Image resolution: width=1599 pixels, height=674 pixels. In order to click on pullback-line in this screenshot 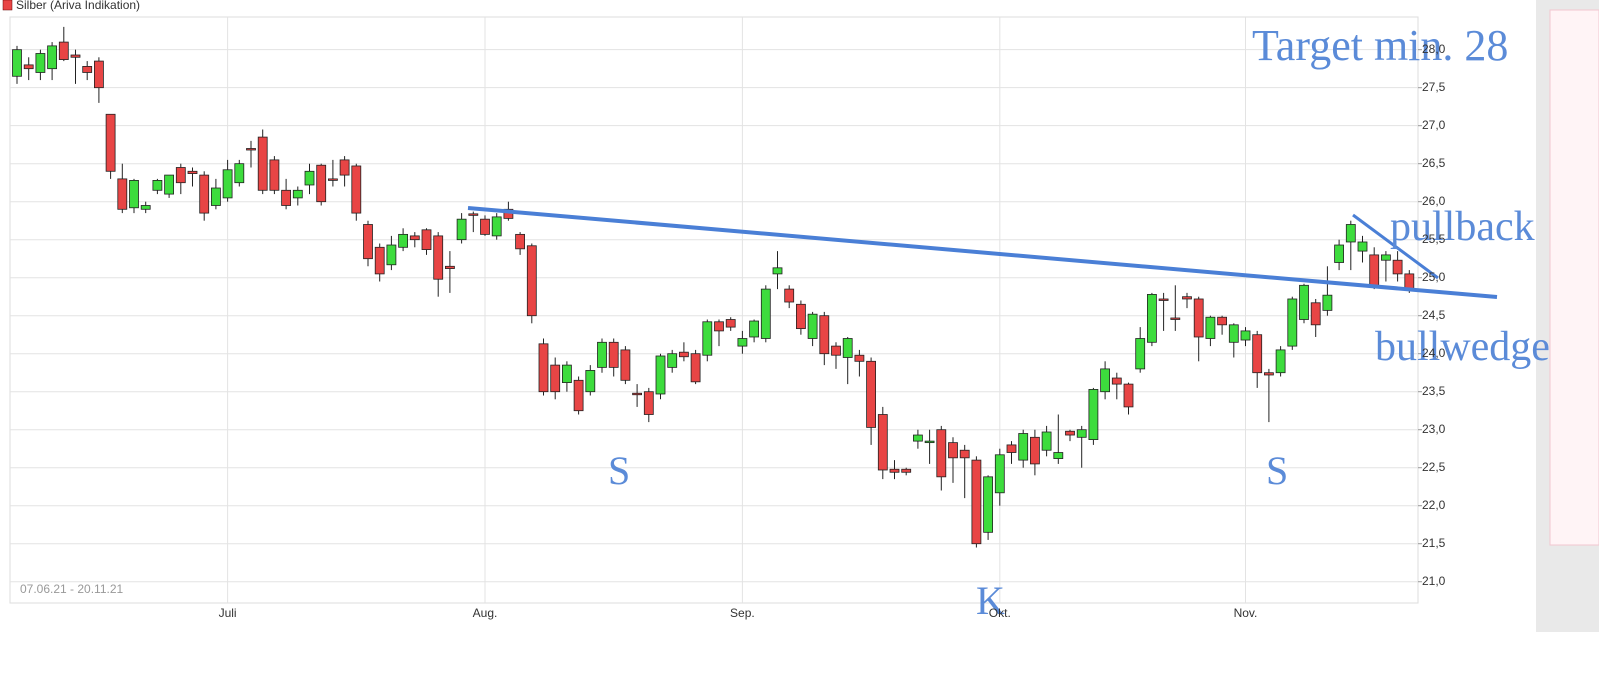, I will do `click(1395, 246)`.